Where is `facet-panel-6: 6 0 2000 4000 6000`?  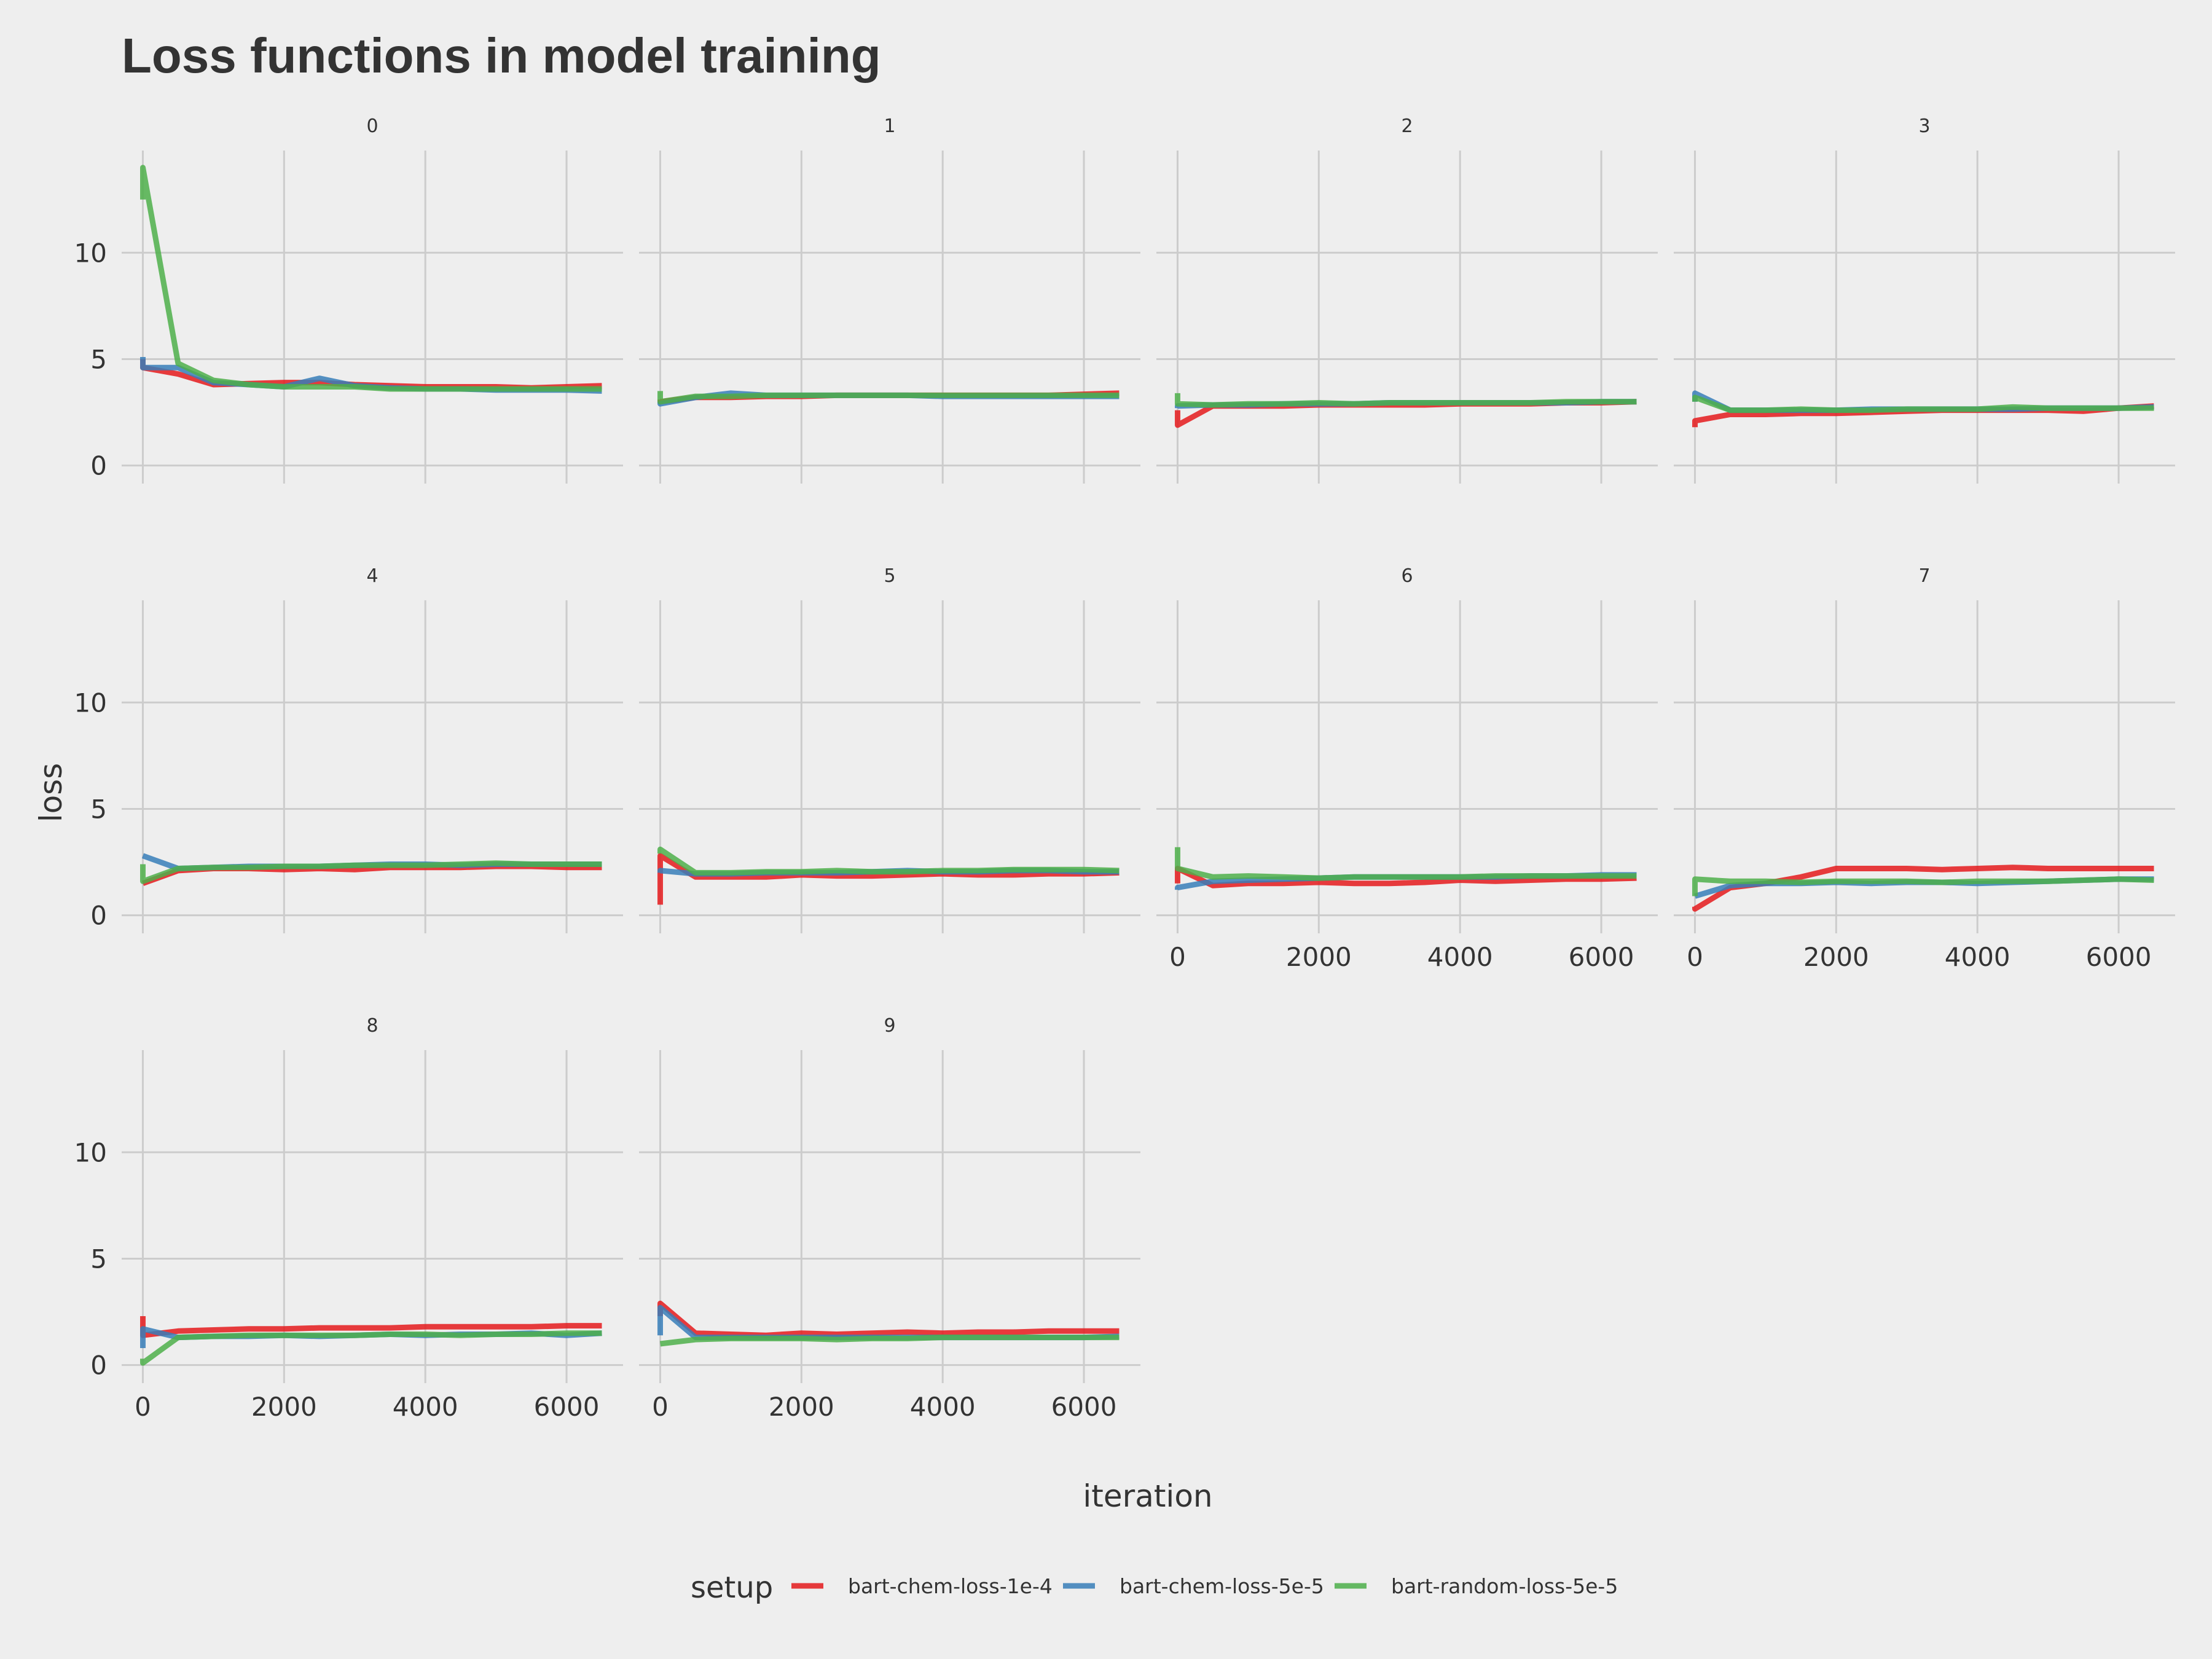
facet-panel-6: 6 0 2000 4000 6000 is located at coordinates (1407, 768).